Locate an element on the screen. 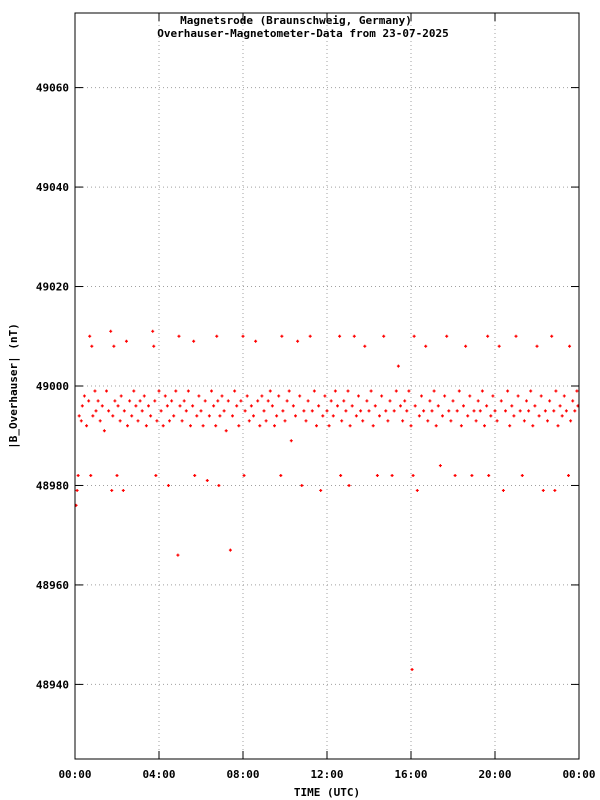 This screenshot has width=600, height=800. y-tick-label: 48980 is located at coordinates (52, 485).